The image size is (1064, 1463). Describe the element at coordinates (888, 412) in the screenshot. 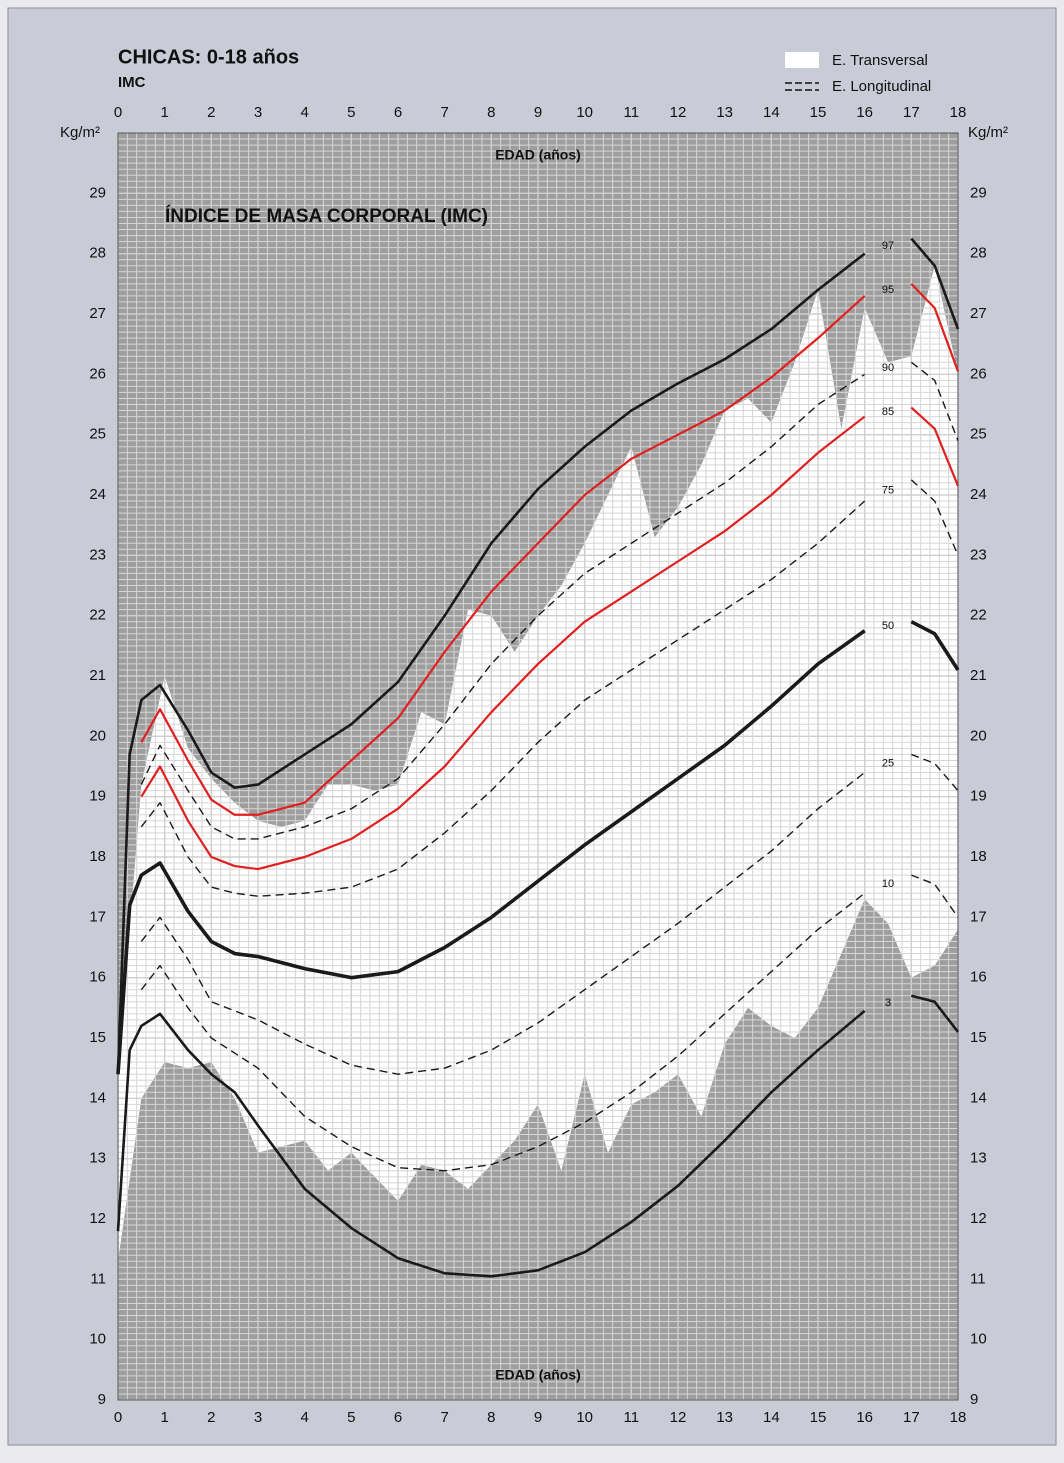

I see `percentile-label: 85` at that location.